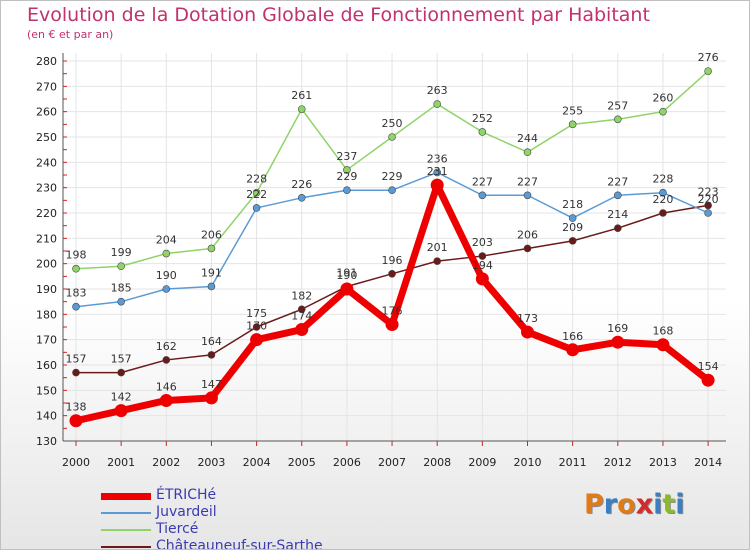 This screenshot has width=750, height=550. Describe the element at coordinates (177, 529) in the screenshot. I see `legend-label: Tiercé` at that location.